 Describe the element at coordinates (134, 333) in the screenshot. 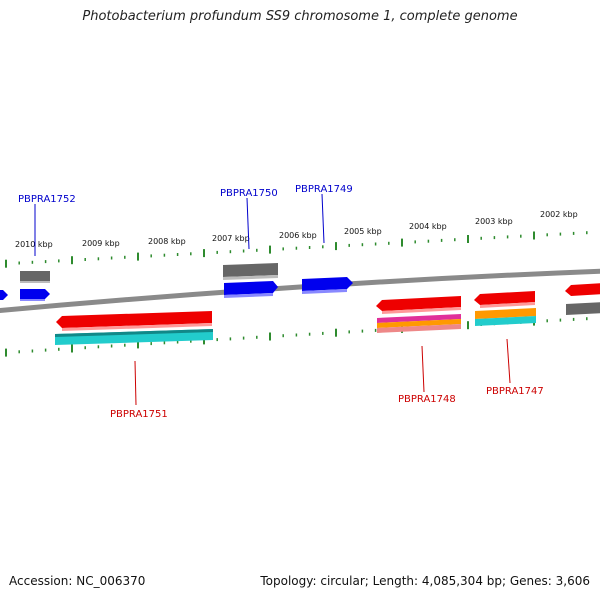

I see `feature-cyan-1751-top` at that location.